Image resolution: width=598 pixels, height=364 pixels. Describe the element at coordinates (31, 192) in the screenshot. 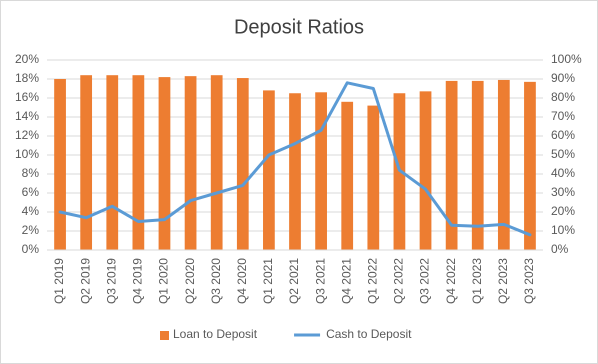

I see `y-tick-label: 6%` at that location.